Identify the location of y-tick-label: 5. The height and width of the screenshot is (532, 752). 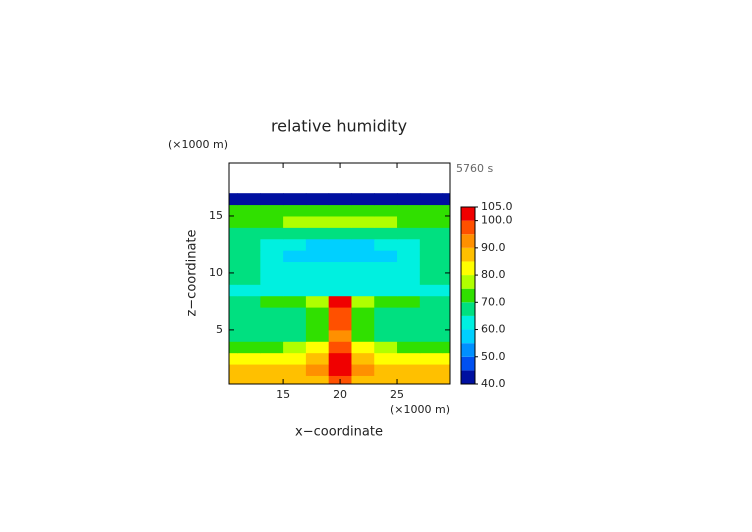
(219, 329).